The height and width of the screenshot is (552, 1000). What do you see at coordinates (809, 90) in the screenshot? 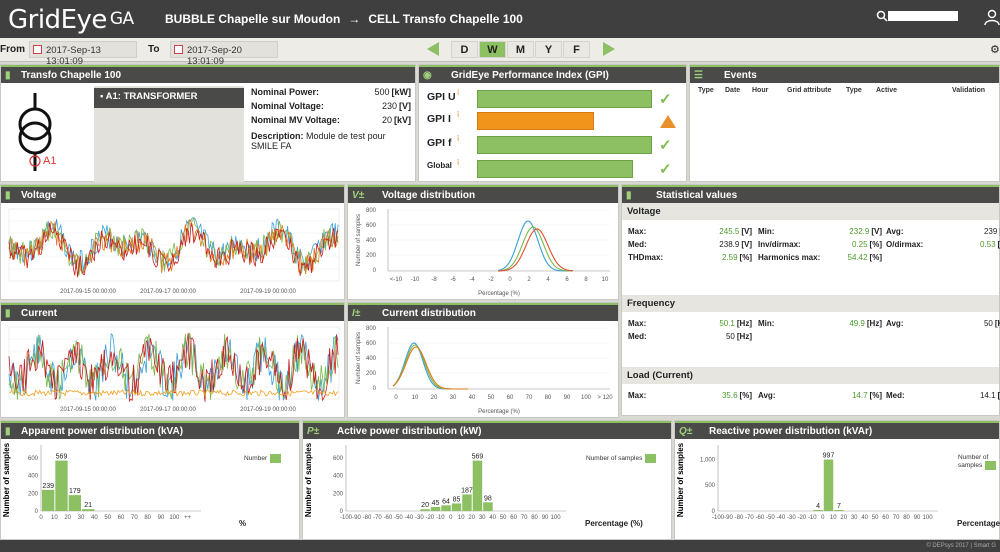
I see `events-column-header: Grid attribute` at bounding box center [809, 90].